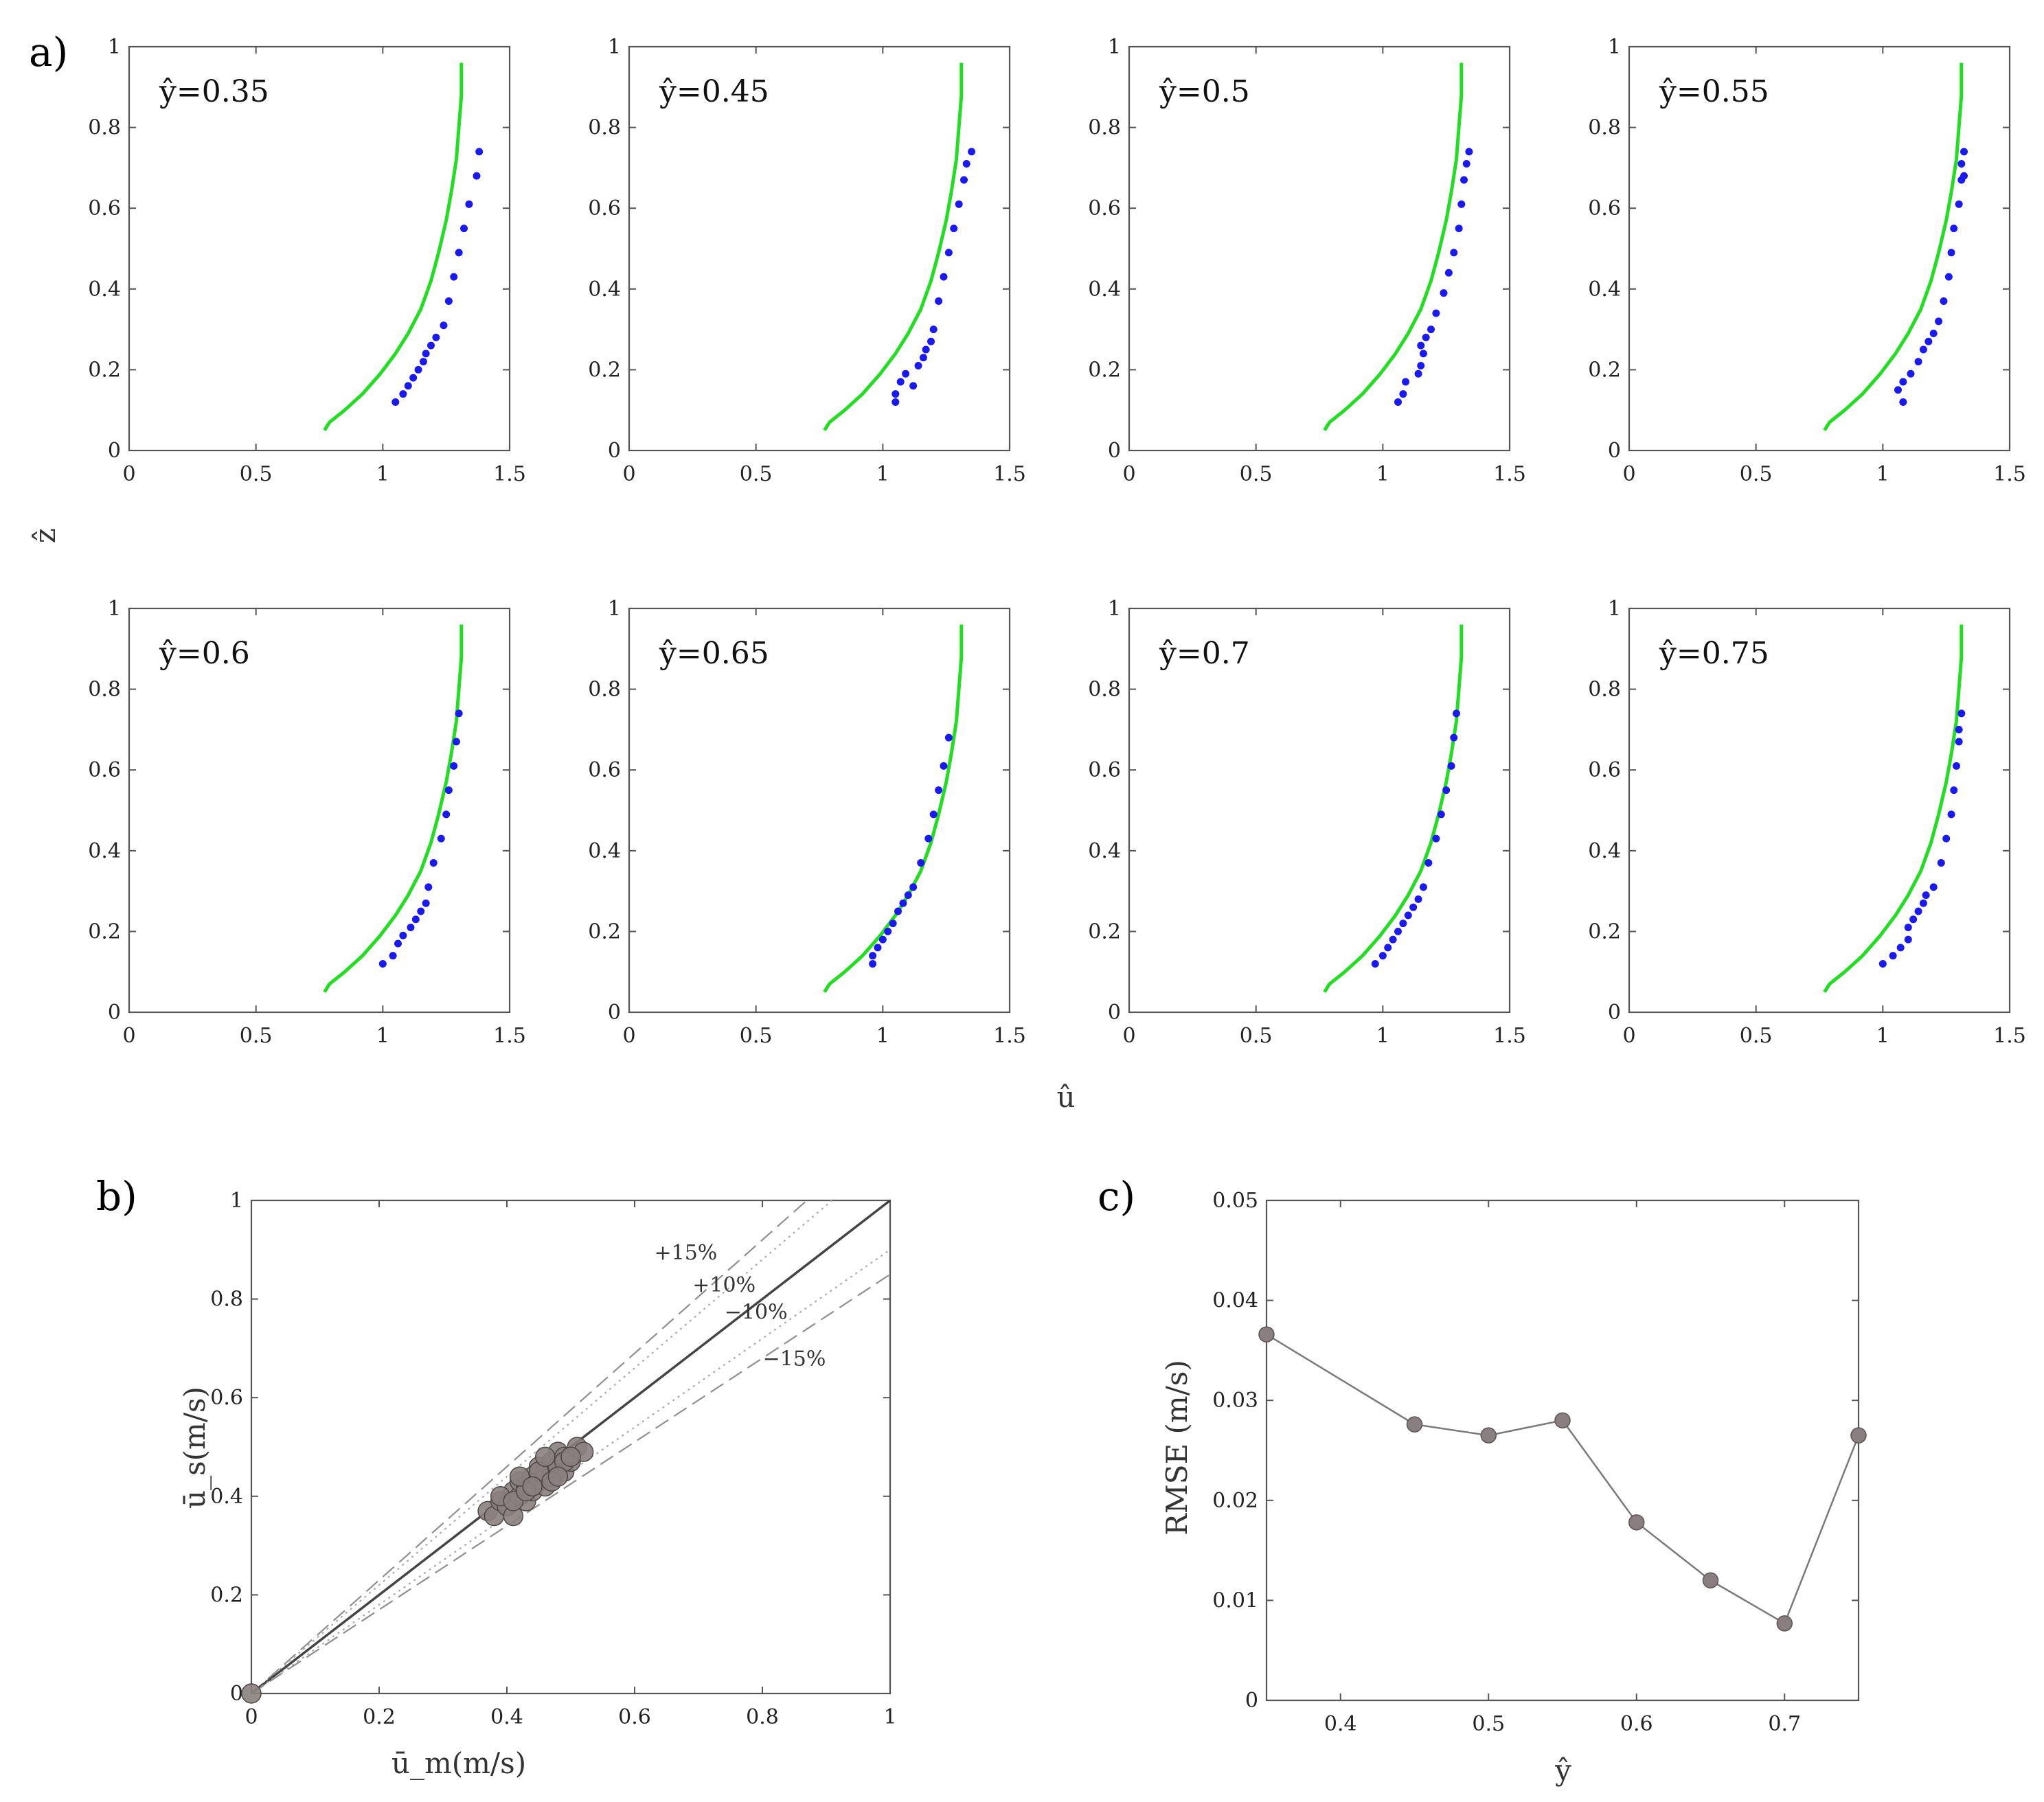  I want to click on panel-a-ylabel: ẑ, so click(45, 535).